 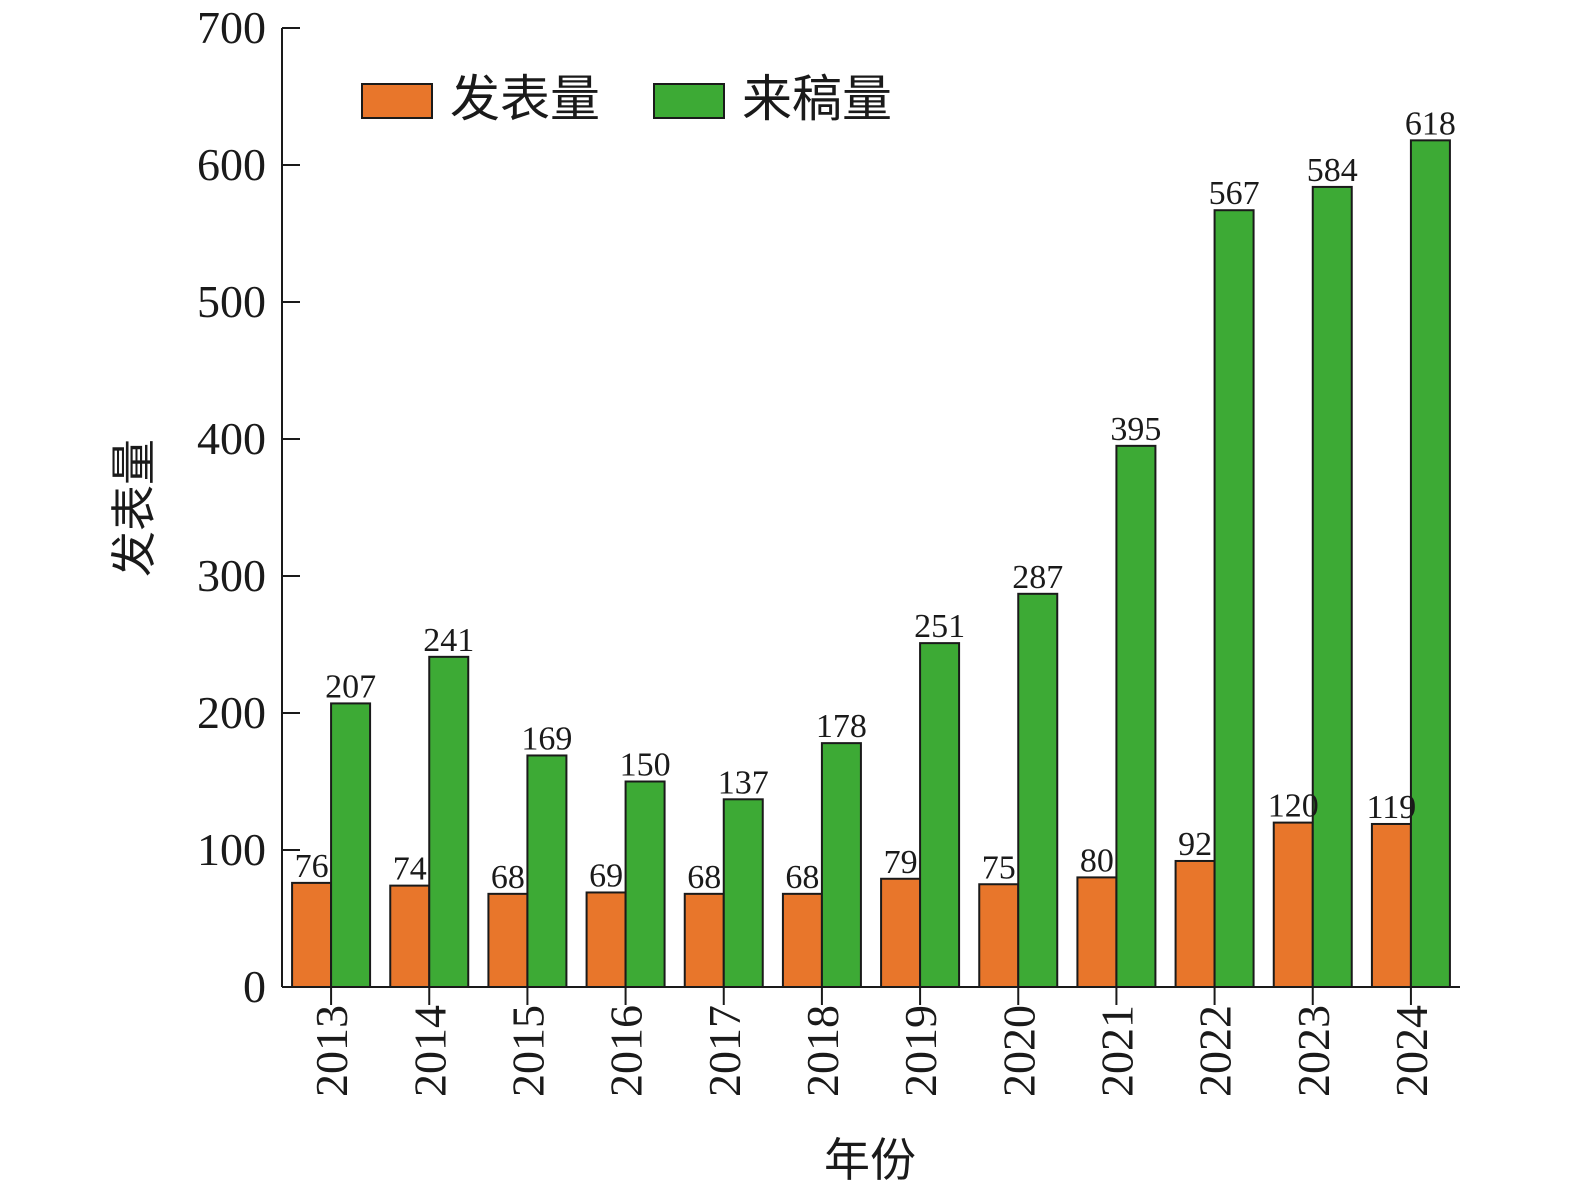 I want to click on data-label: 287, so click(x=1037, y=577).